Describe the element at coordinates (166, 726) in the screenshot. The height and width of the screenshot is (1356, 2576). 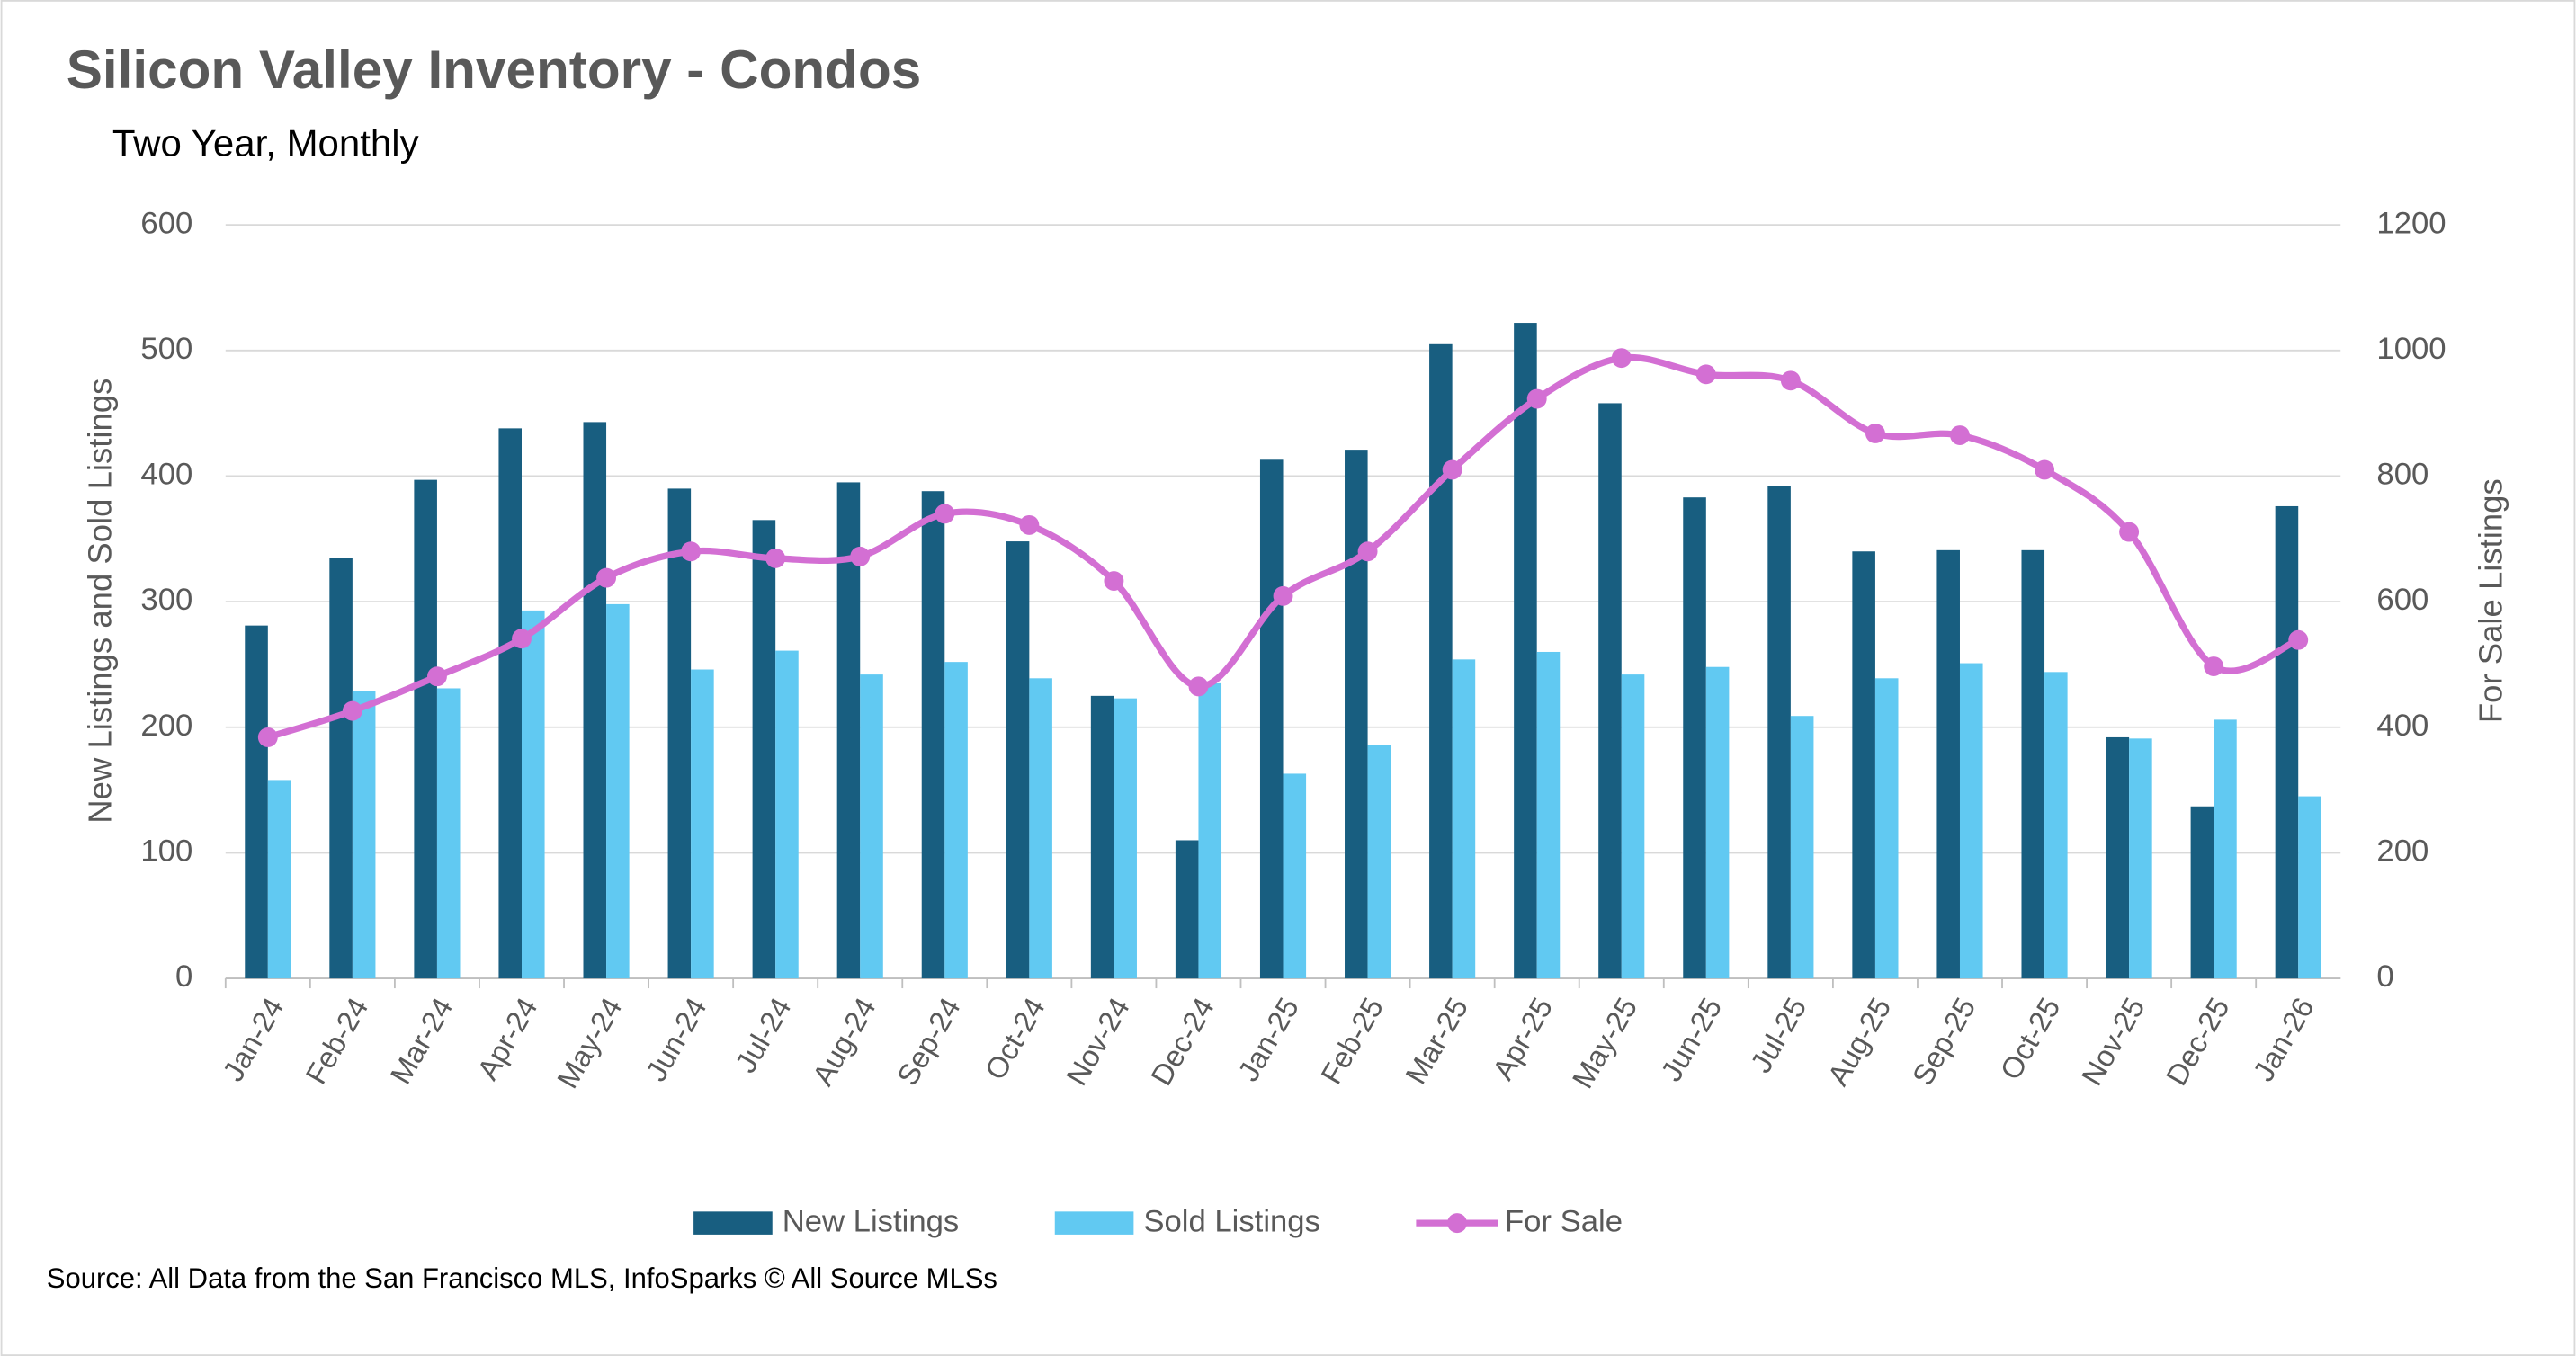
I see `y-tick-label: 200` at that location.